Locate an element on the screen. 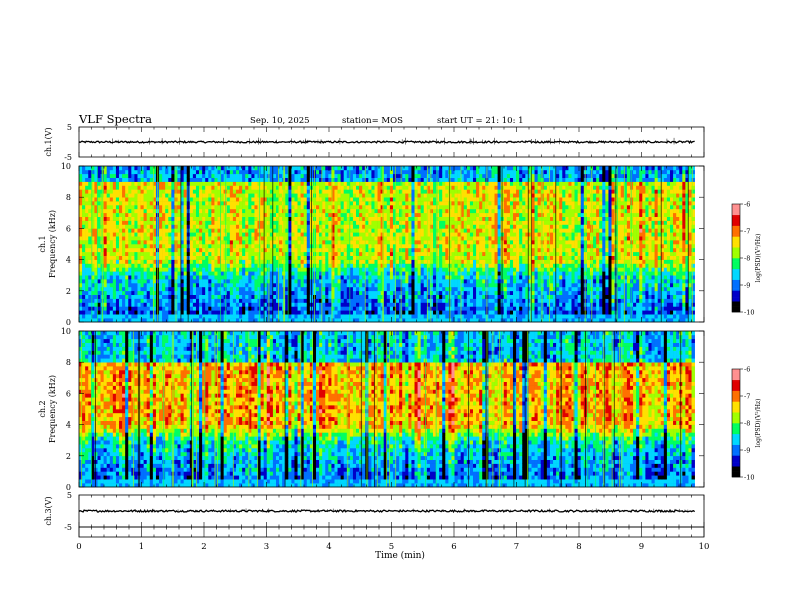 The image size is (792, 612). waveform-trace is located at coordinates (386, 142).